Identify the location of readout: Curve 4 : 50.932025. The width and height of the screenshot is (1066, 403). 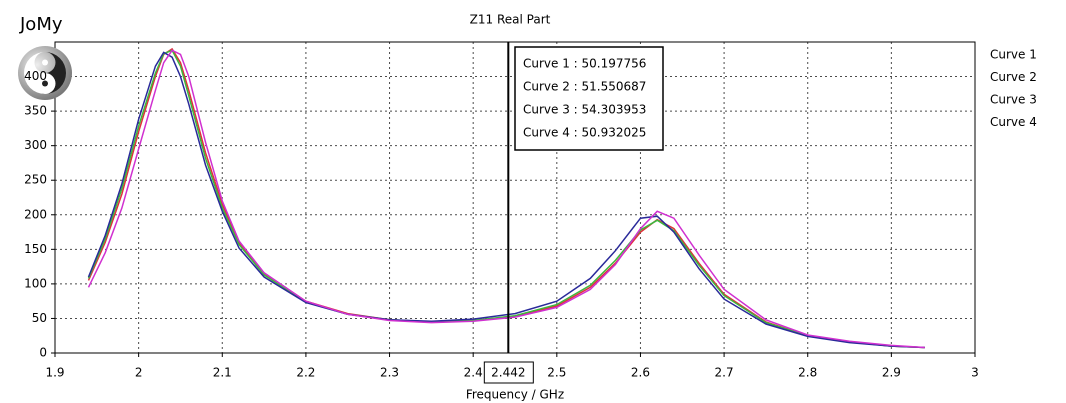
(584, 133).